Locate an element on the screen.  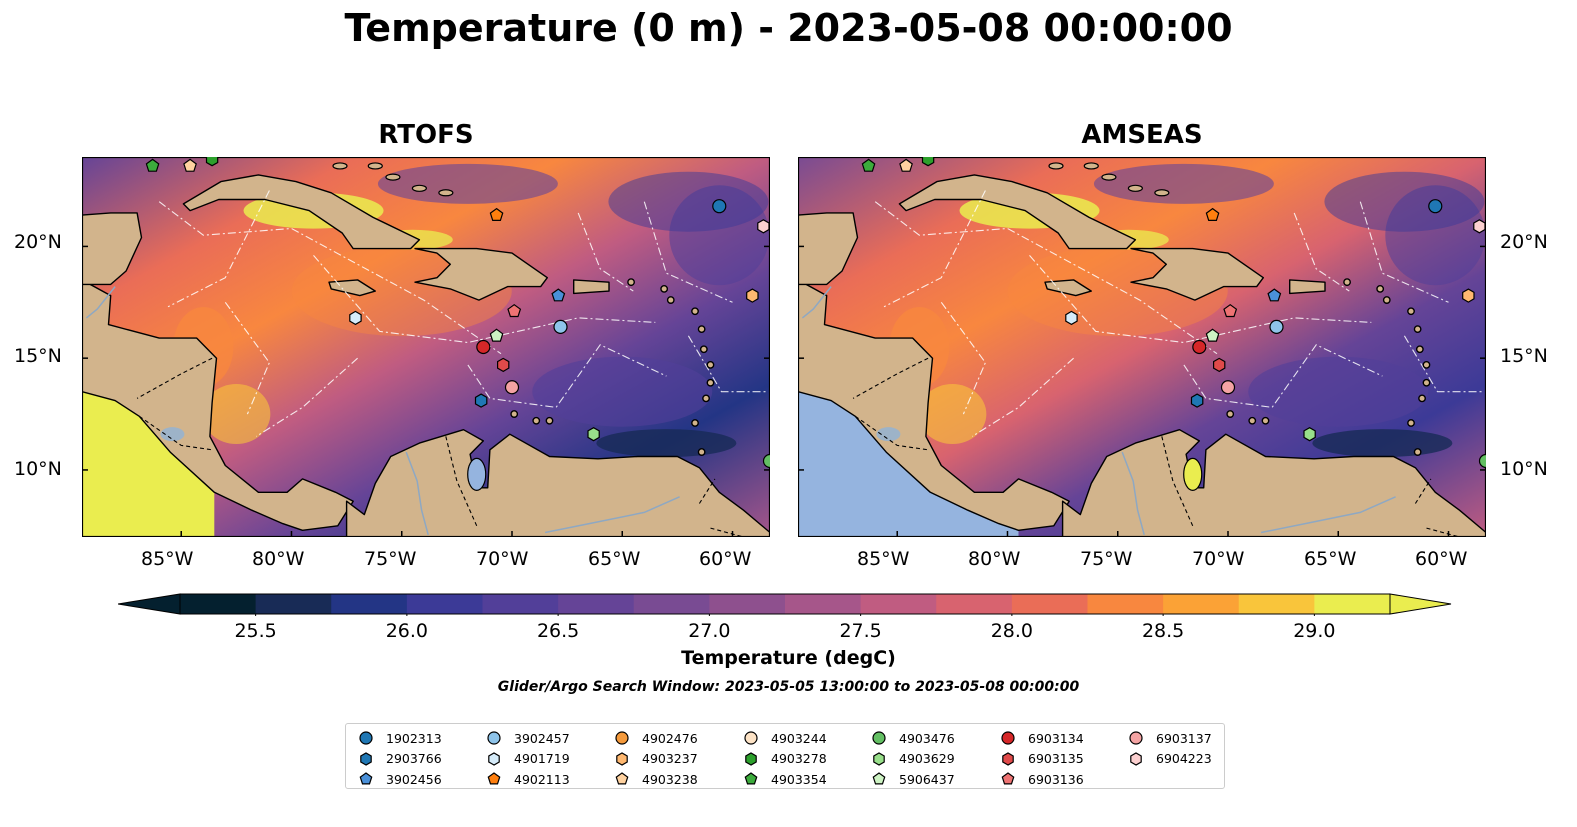
legend-item-4903238: 4903238 is located at coordinates (656, 779).